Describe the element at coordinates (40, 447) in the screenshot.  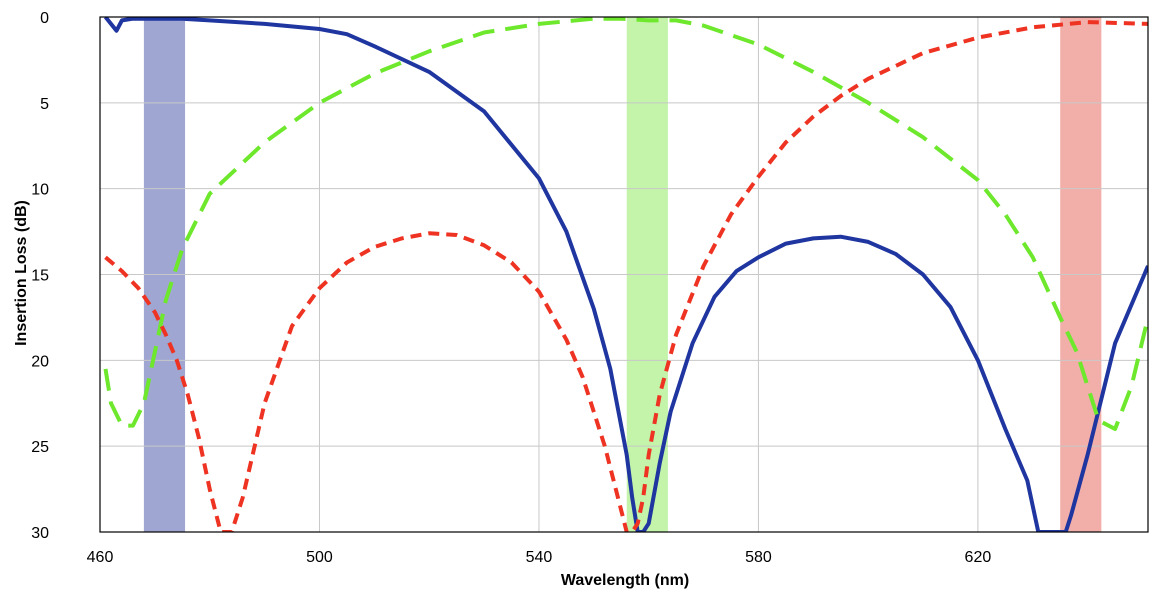
I see `y-tick-label: 25` at that location.